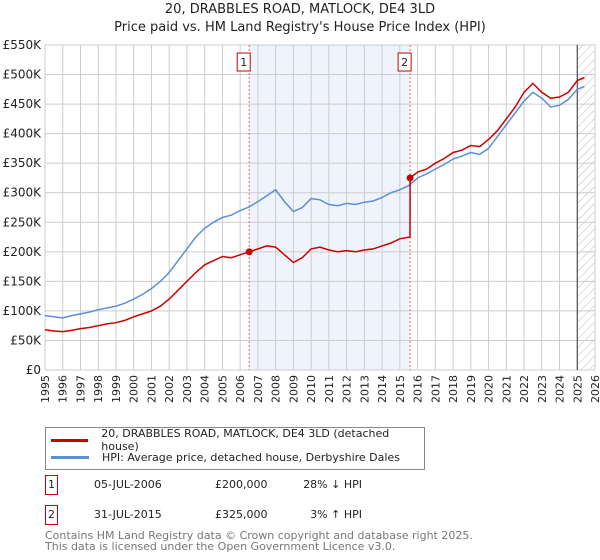  What do you see at coordinates (23, 252) in the screenshot?
I see `y-tick-label: £200K` at bounding box center [23, 252].